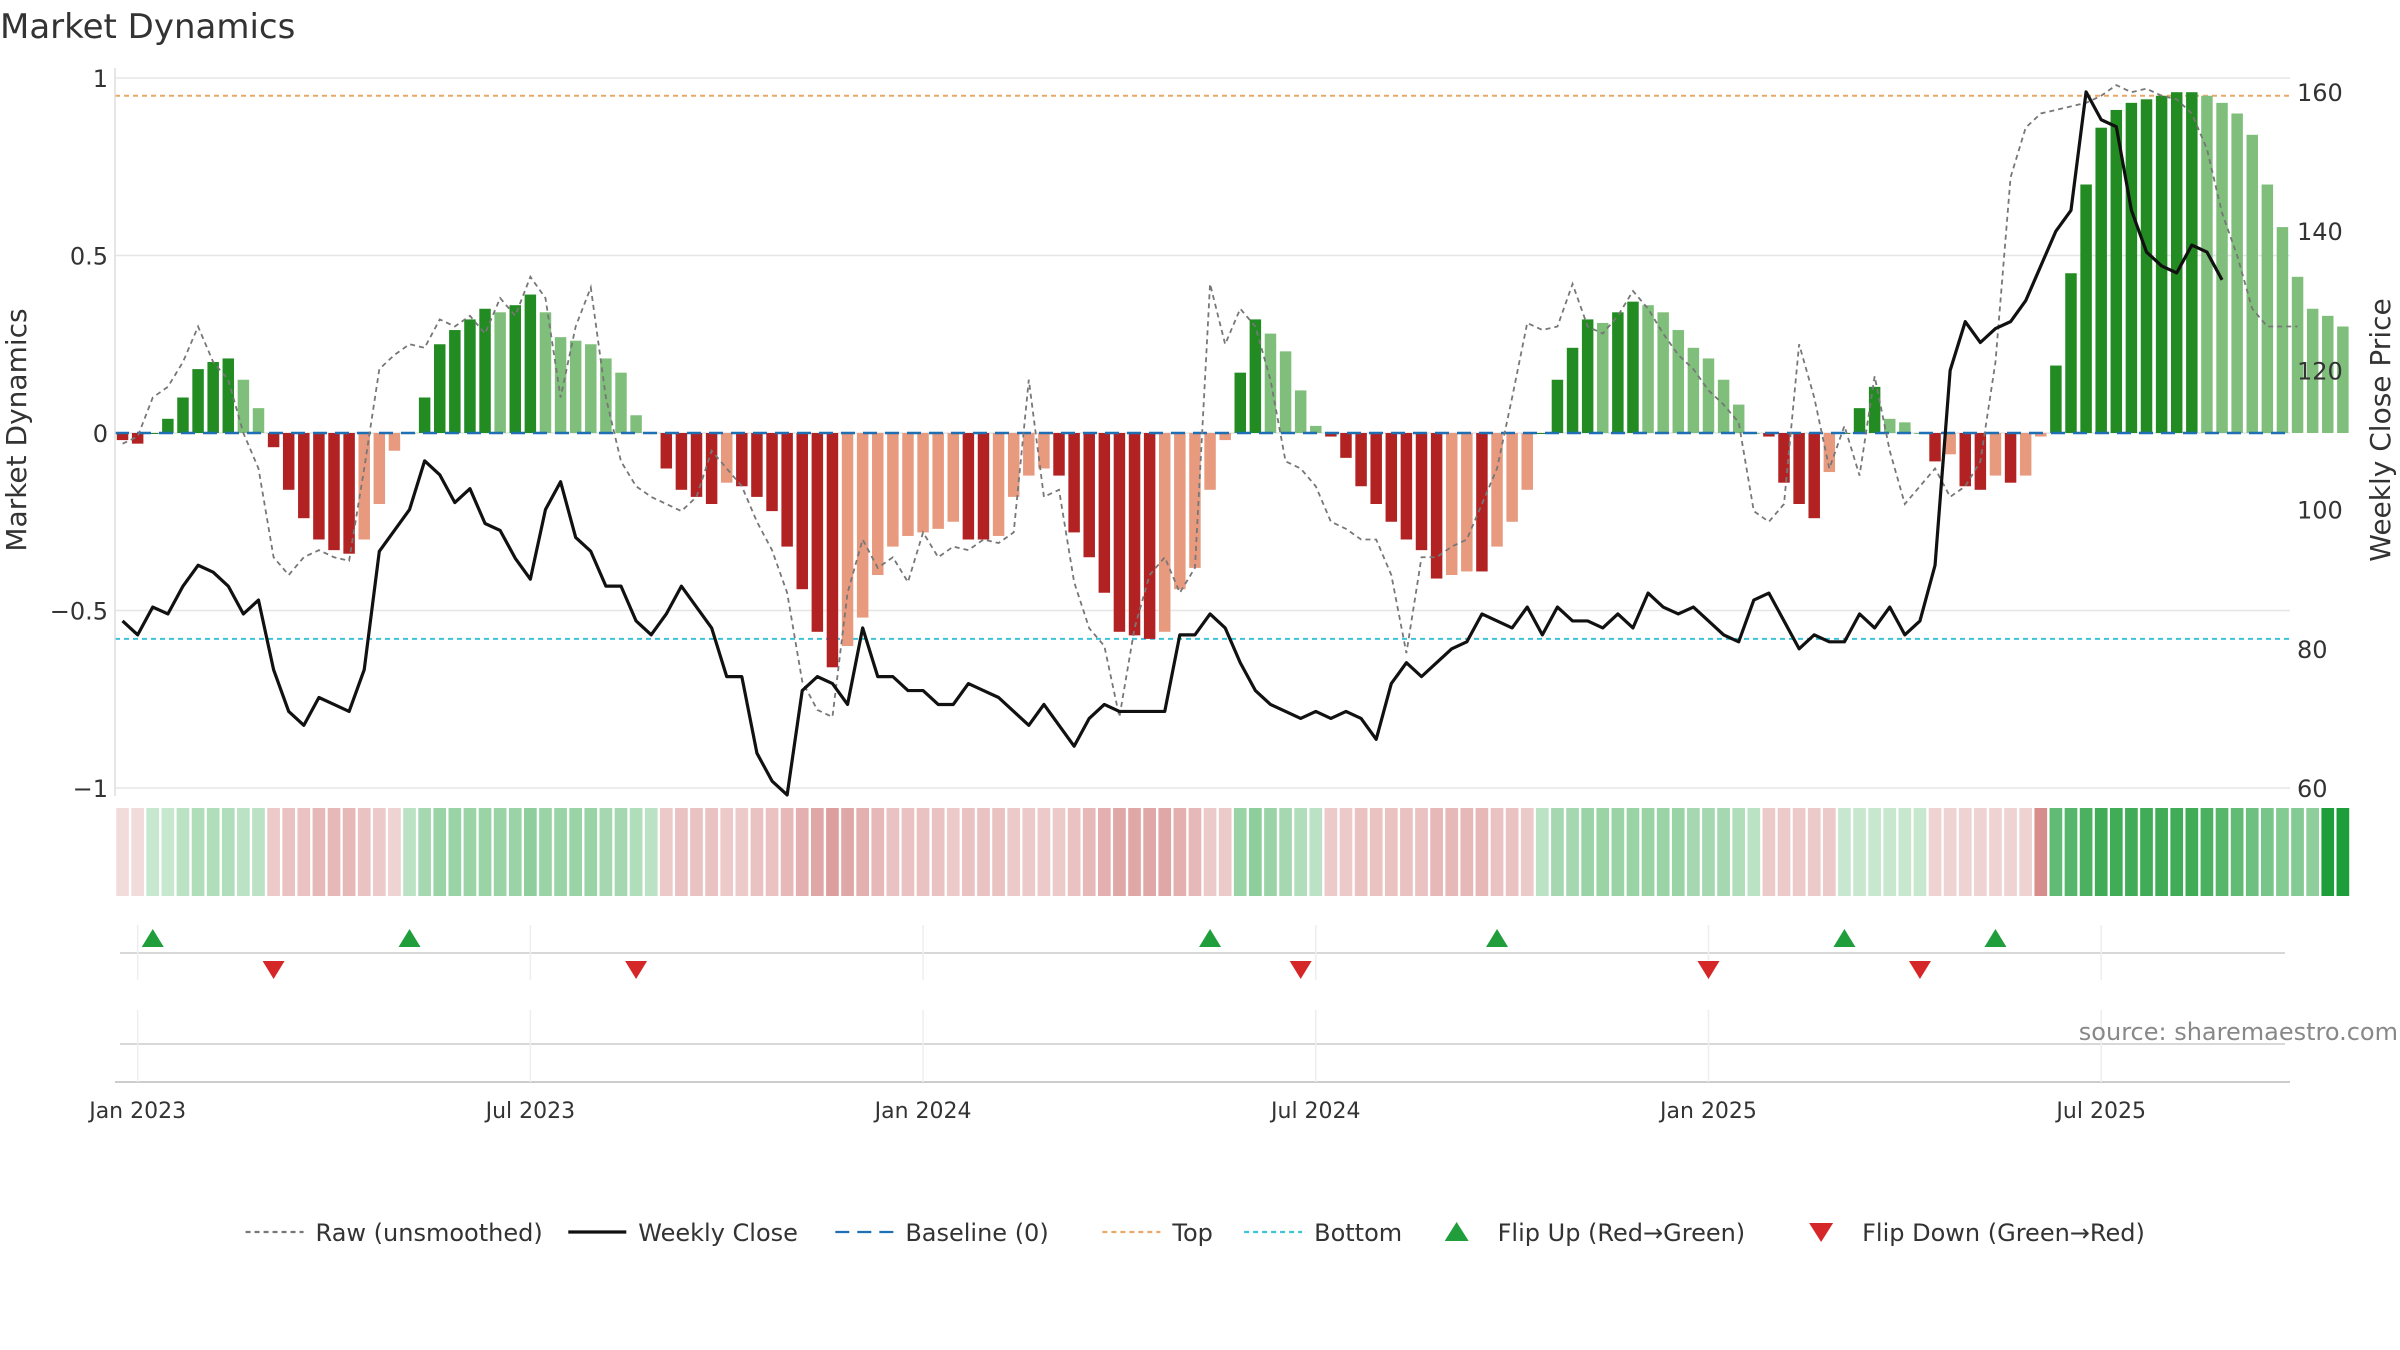 This screenshot has width=2400, height=1350. What do you see at coordinates (2100, 1111) in the screenshot?
I see `x-tick-label: Jul 2025` at bounding box center [2100, 1111].